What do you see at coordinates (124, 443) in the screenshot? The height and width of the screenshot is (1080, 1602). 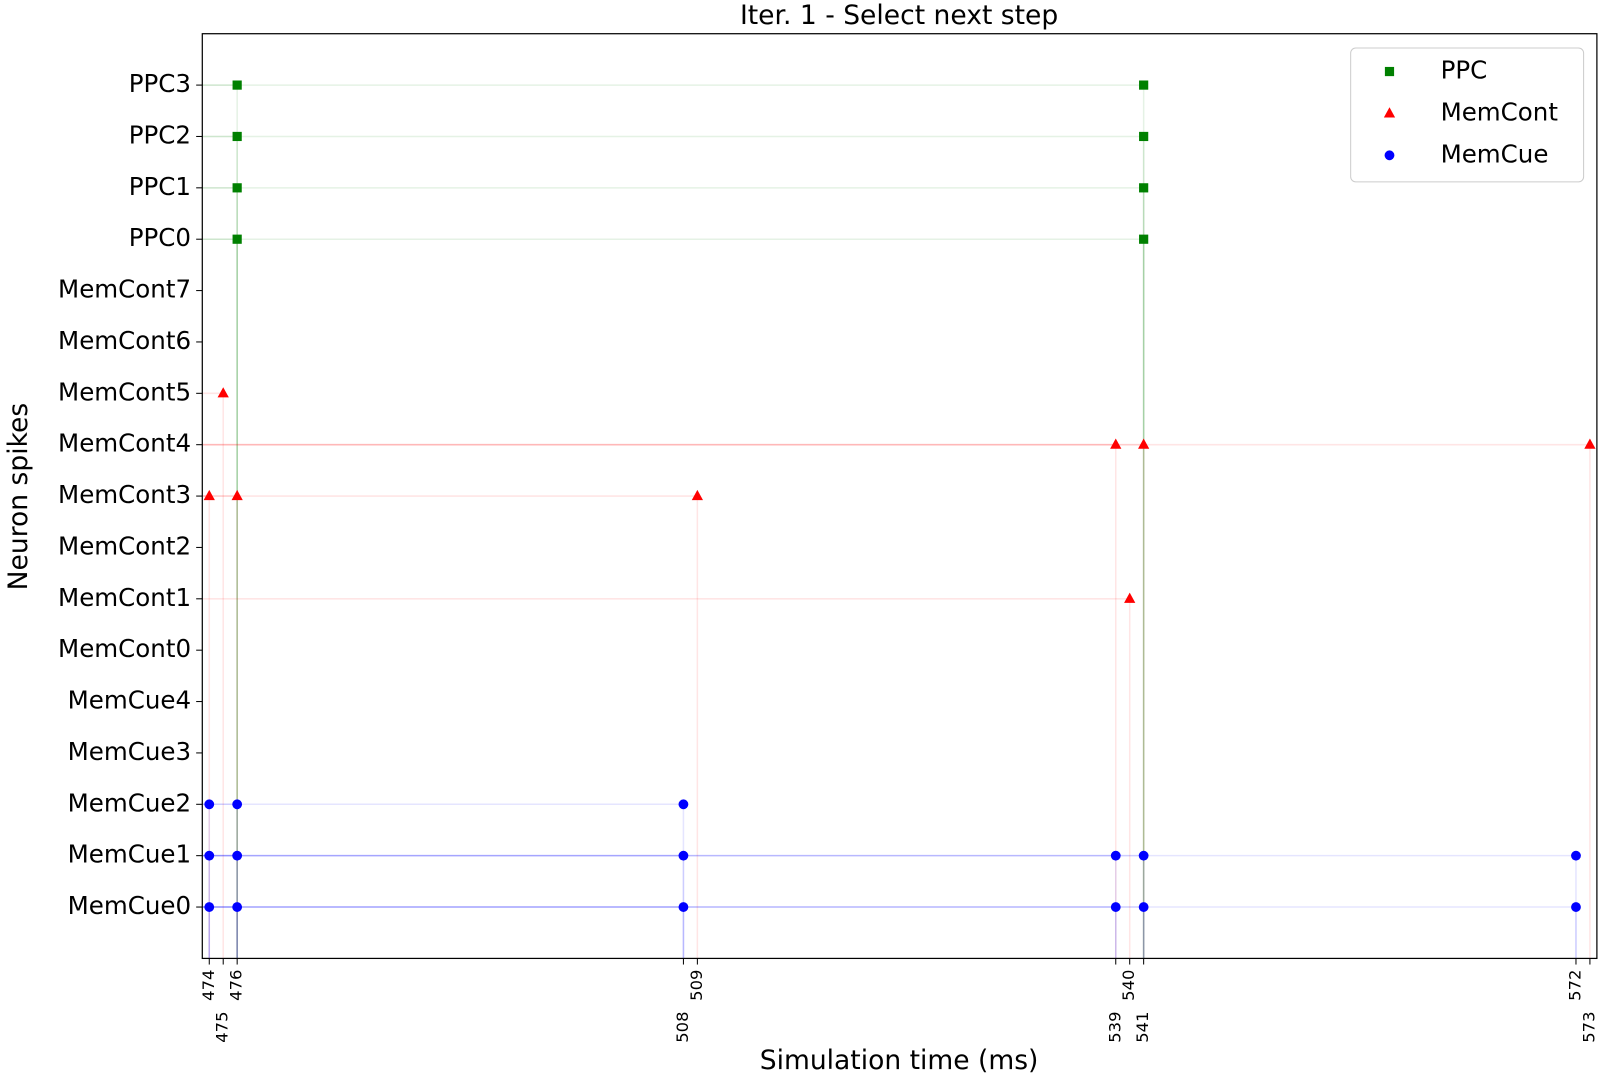 I see `y-tick-label: MemCont4` at bounding box center [124, 443].